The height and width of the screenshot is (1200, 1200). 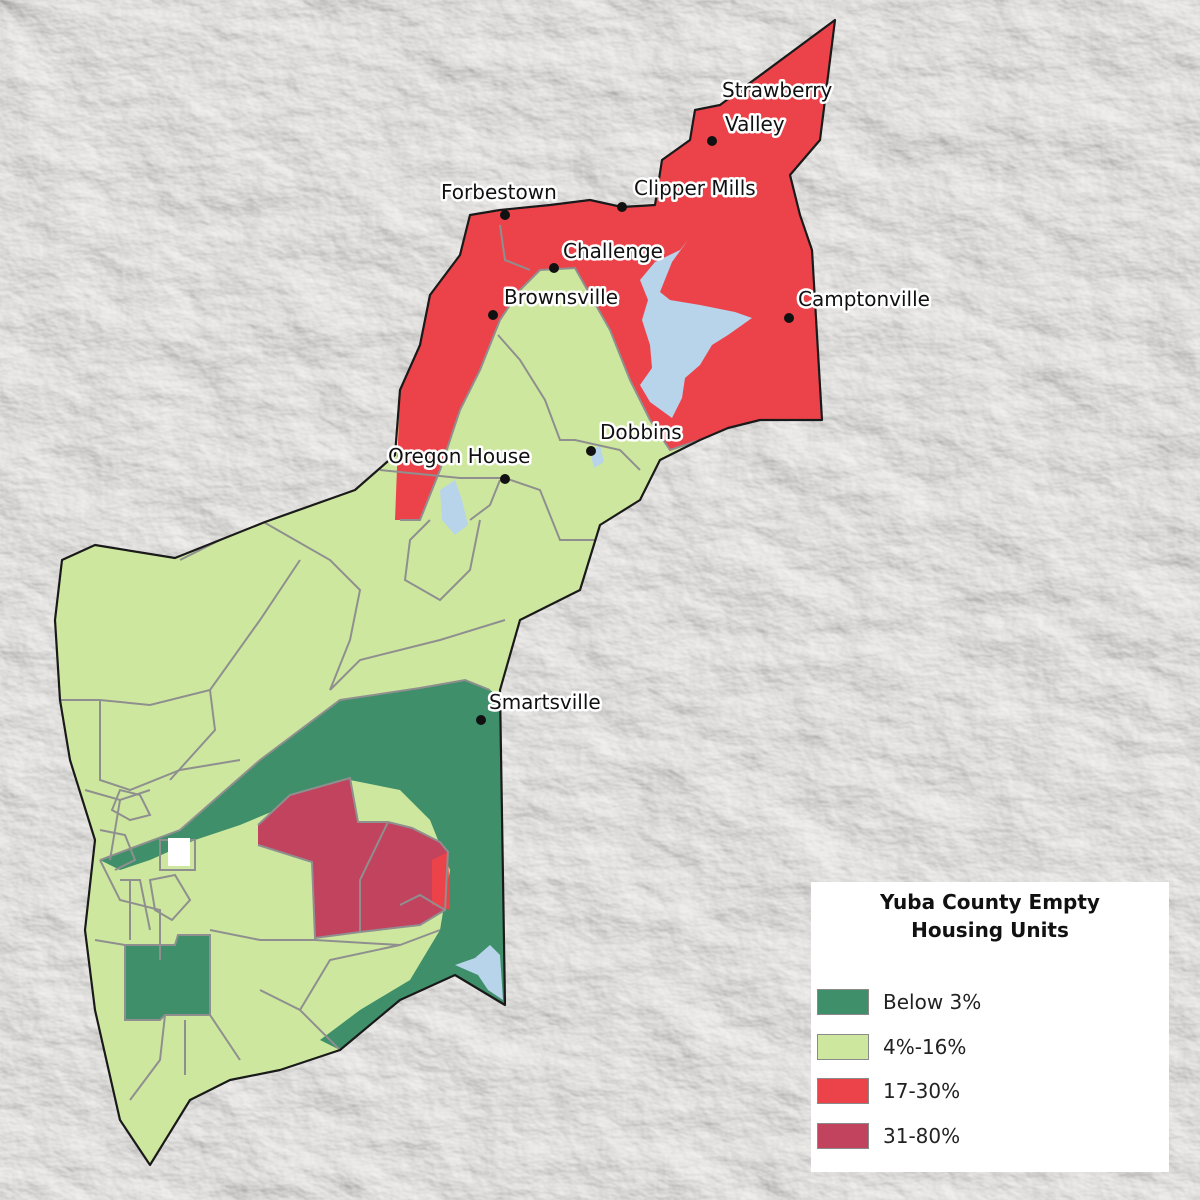 What do you see at coordinates (922, 1091) in the screenshot?
I see `legend-label-17-30: 17-30%` at bounding box center [922, 1091].